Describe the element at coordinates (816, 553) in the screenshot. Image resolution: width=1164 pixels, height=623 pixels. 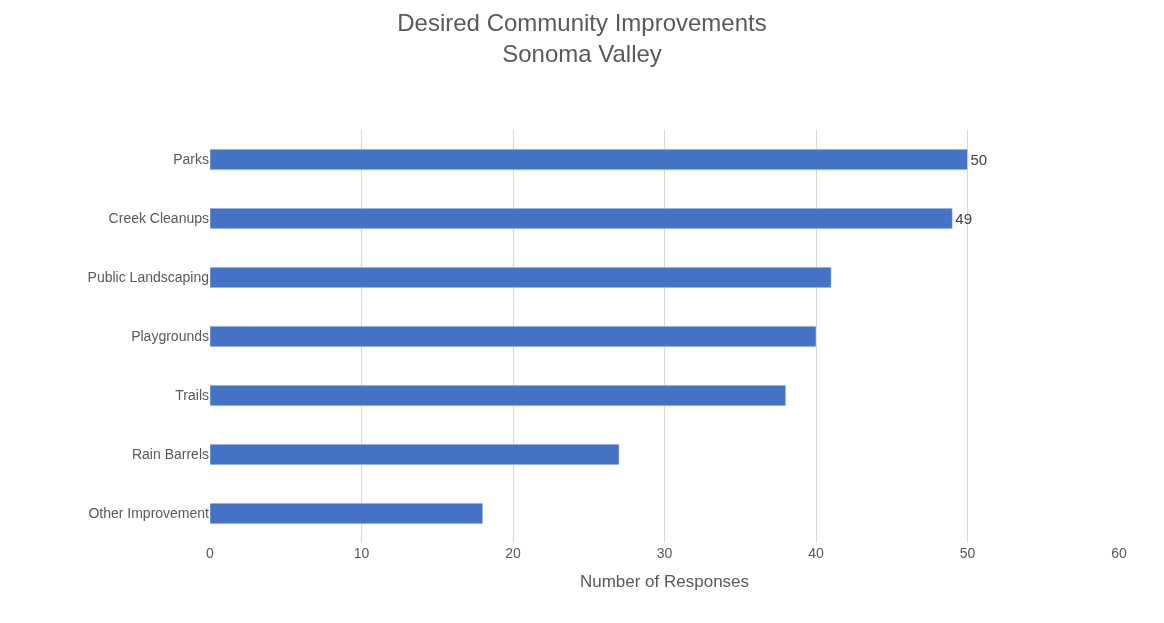
I see `x-tick-label: 40` at that location.